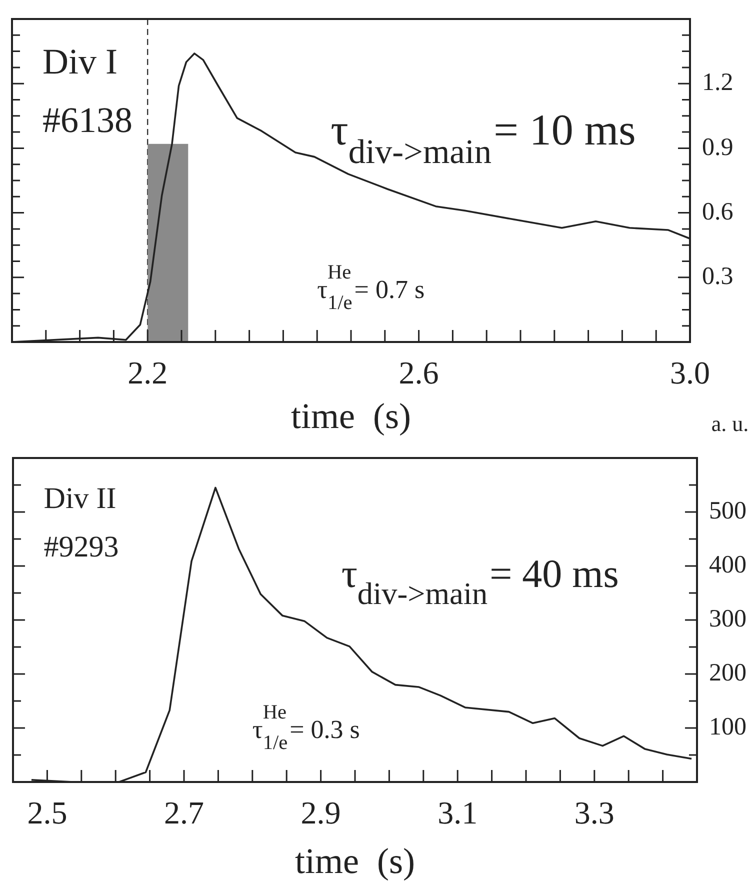 This screenshot has height=885, width=755. I want to click on x-tick-label: 3.0, so click(690, 372).